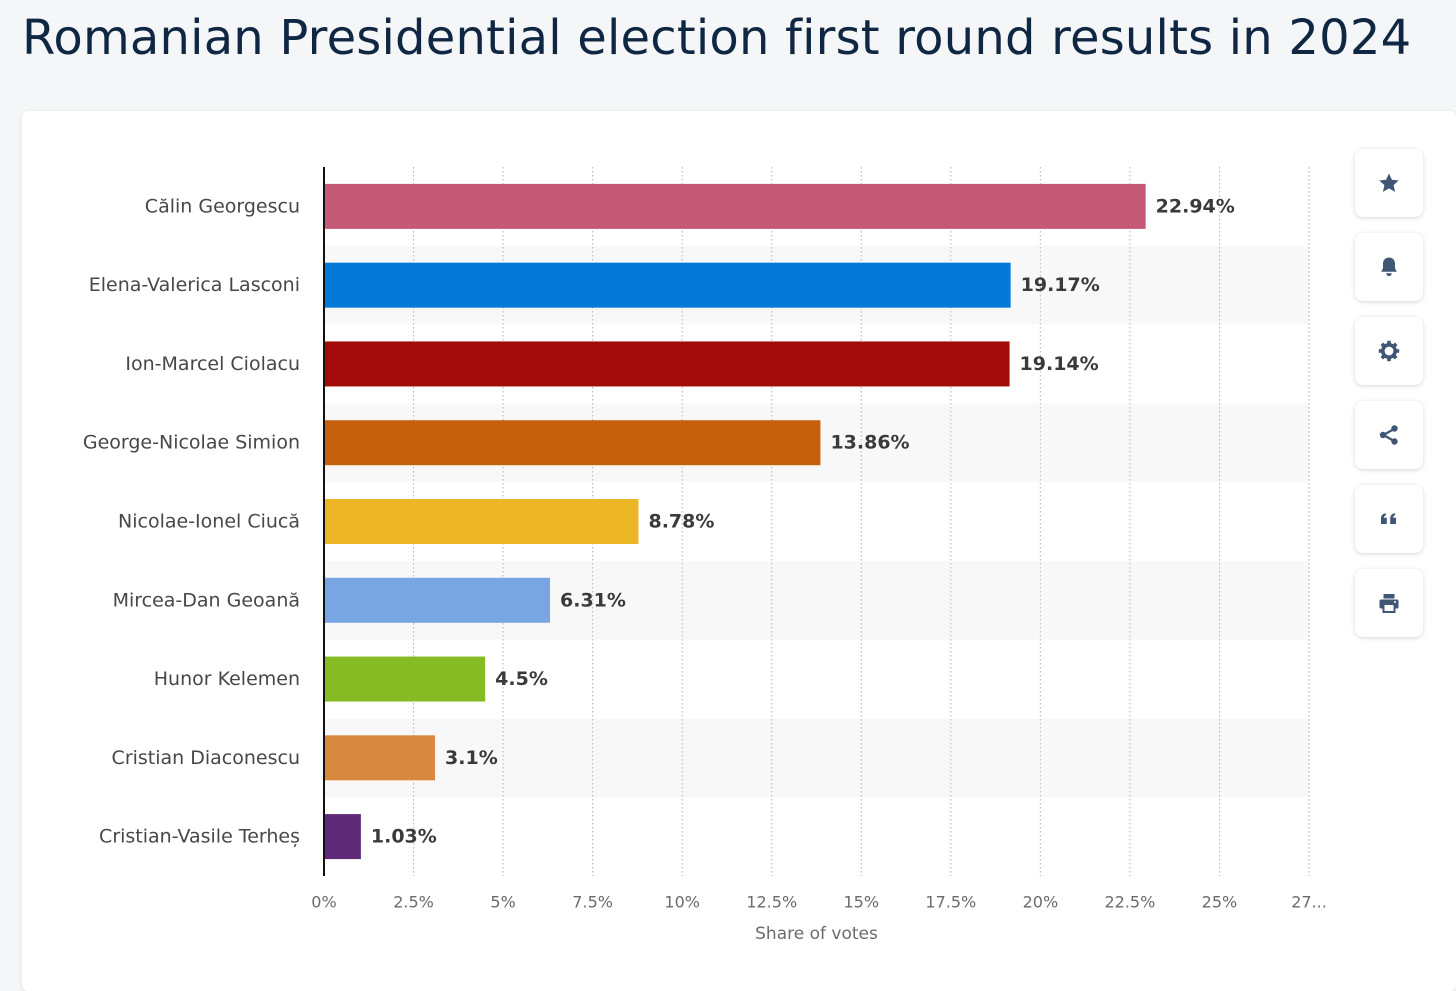 The height and width of the screenshot is (991, 1456). I want to click on category-label: Nicolae-Ionel Ciucă, so click(209, 522).